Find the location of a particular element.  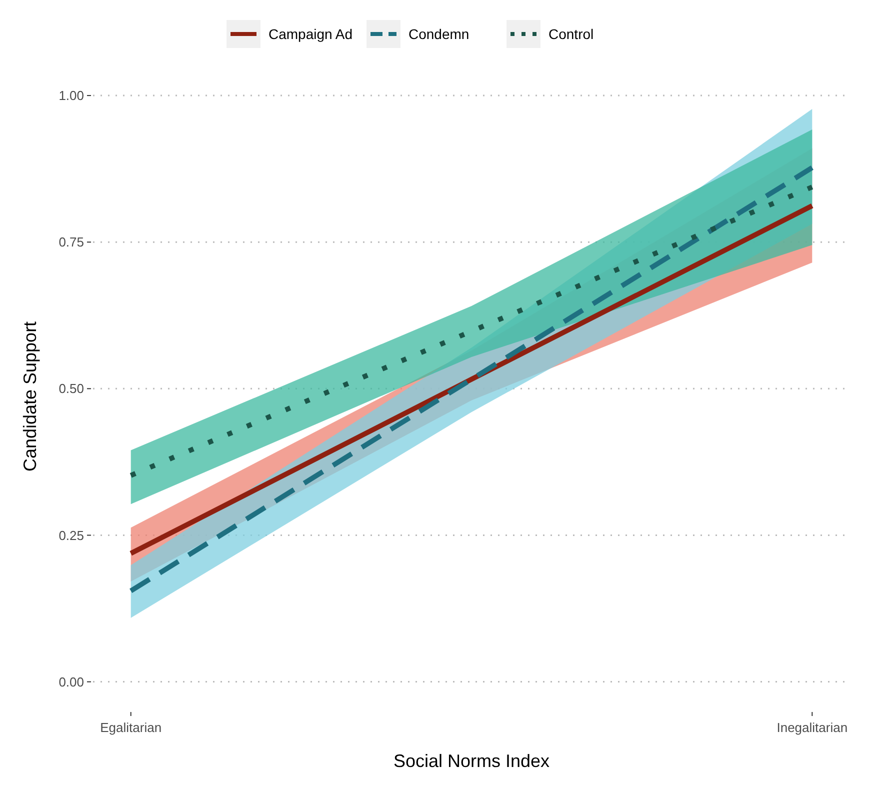

y-tick-label: 0.00 is located at coordinates (71, 682).